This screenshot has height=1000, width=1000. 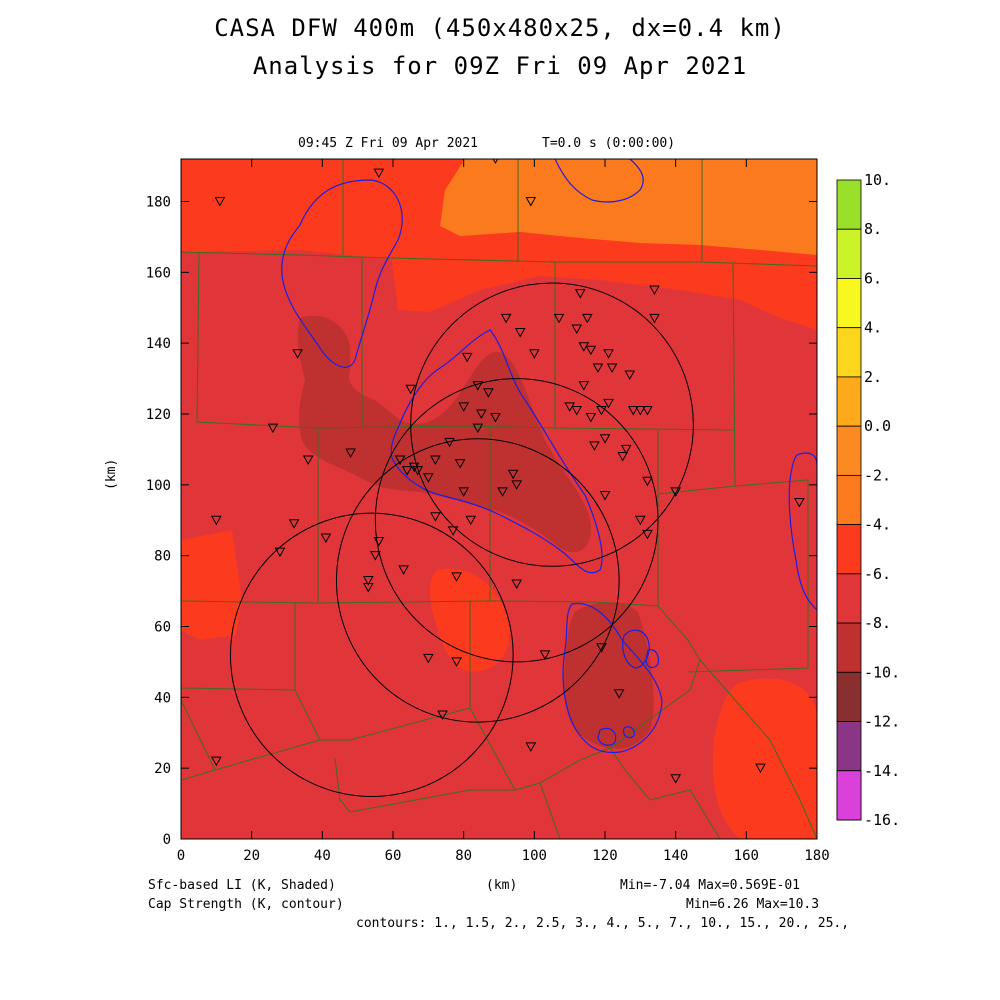 What do you see at coordinates (158, 415) in the screenshot?
I see `y-tick-label: 120` at bounding box center [158, 415].